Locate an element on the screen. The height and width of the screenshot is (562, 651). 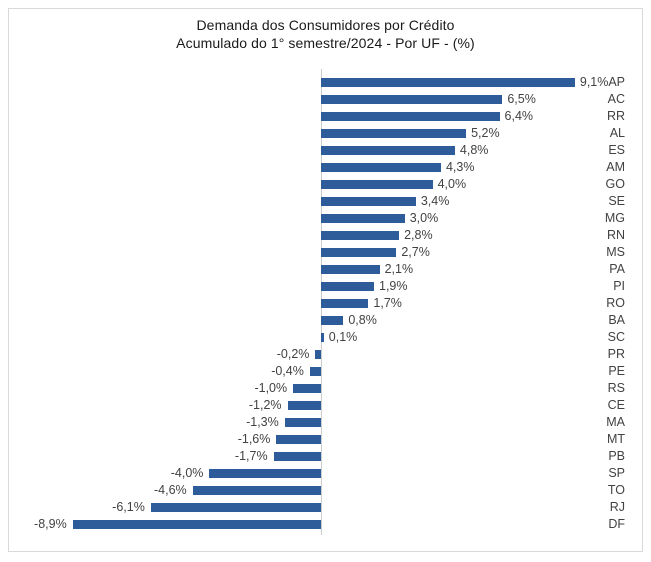
category-label: DF is located at coordinates (616, 524).